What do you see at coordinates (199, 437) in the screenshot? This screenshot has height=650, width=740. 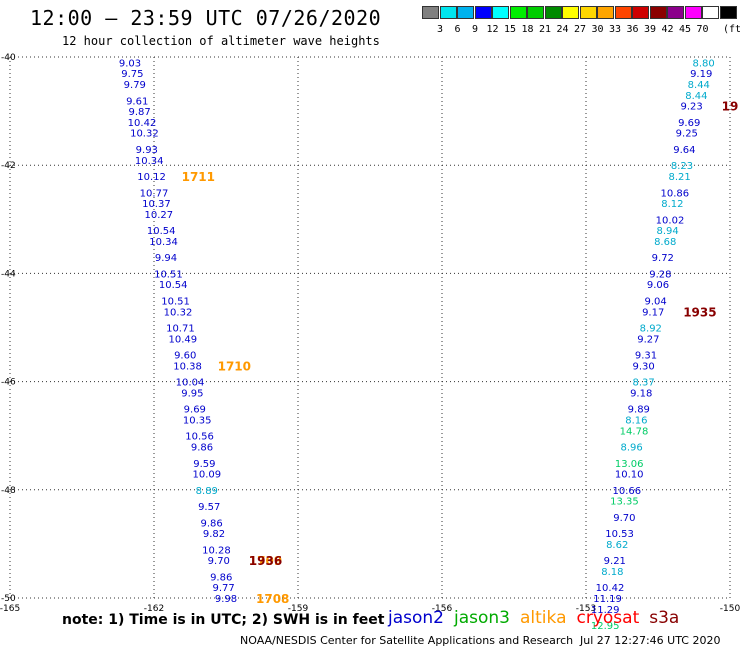 I see `wave-height-label: 10.56` at bounding box center [199, 437].